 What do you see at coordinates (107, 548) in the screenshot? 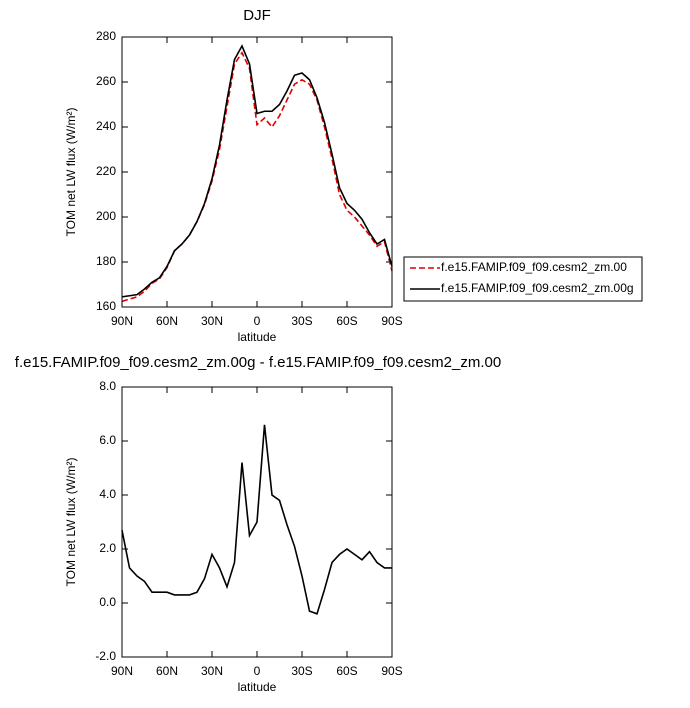
I see `y-tick-label: 2.0` at bounding box center [107, 548].